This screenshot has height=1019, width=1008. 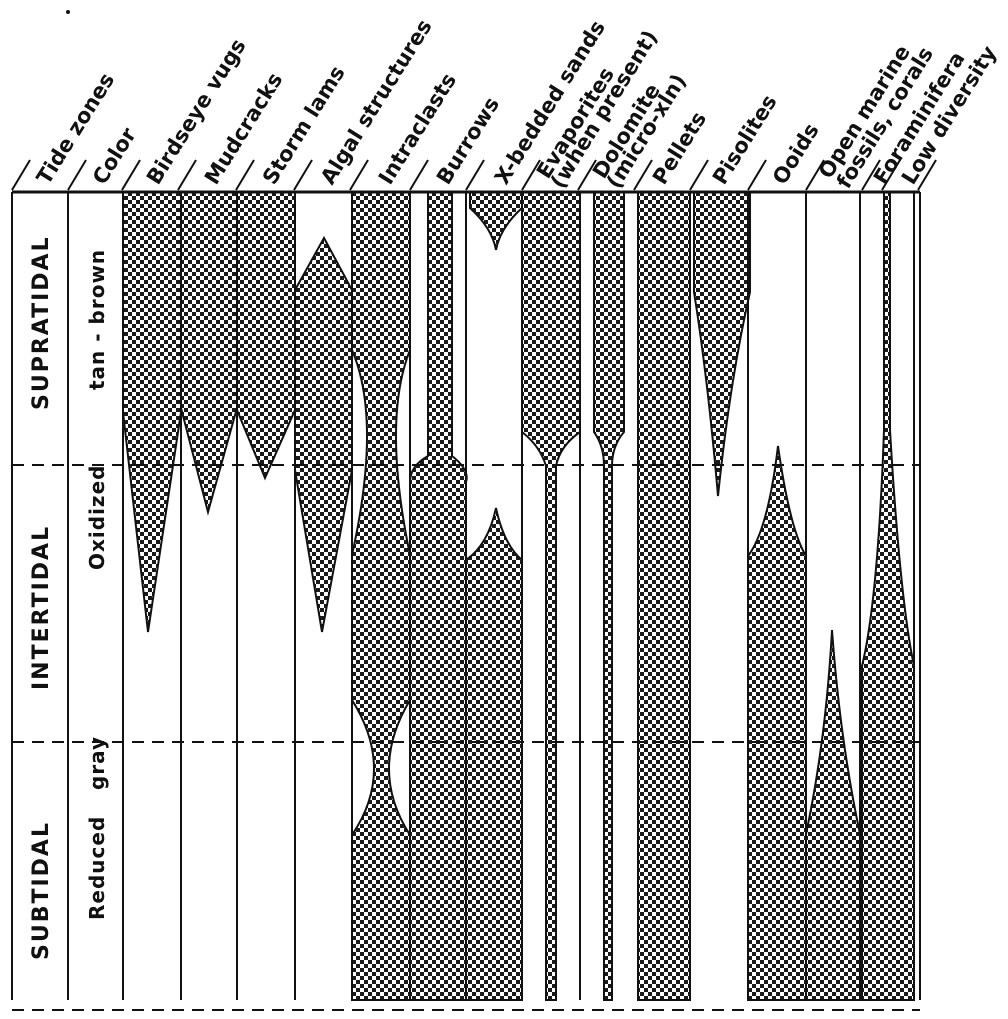 I want to click on header-ooids: Ooids, so click(x=796, y=154).